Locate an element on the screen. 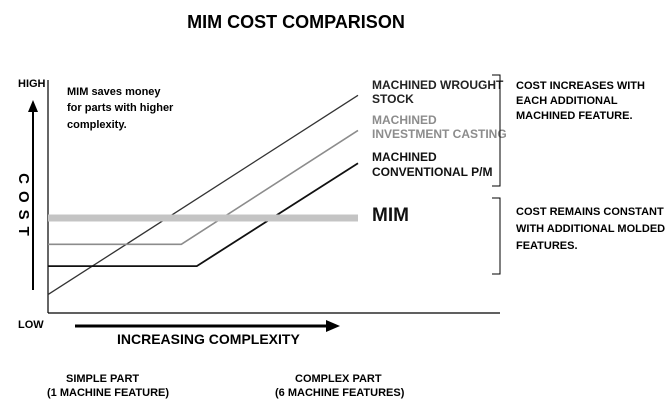 This screenshot has height=413, width=672. series-label-investment-line-1: MACHINED is located at coordinates (404, 120).